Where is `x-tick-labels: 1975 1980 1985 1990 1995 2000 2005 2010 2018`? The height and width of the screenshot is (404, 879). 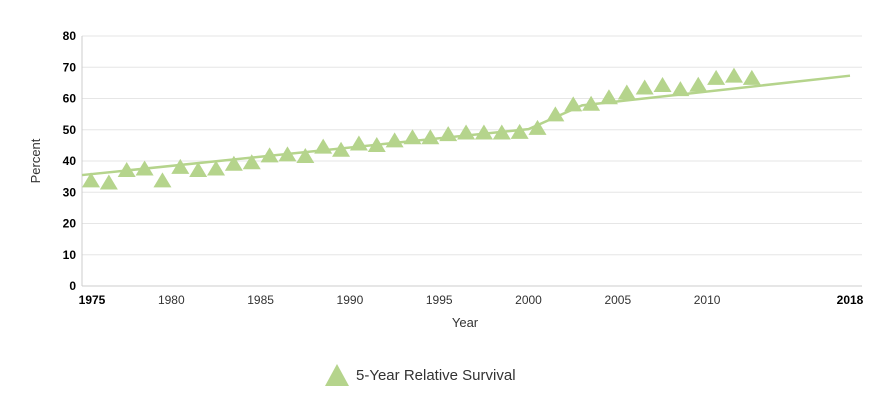 x-tick-labels: 1975 1980 1985 1990 1995 2000 2005 2010 2018 is located at coordinates (471, 300).